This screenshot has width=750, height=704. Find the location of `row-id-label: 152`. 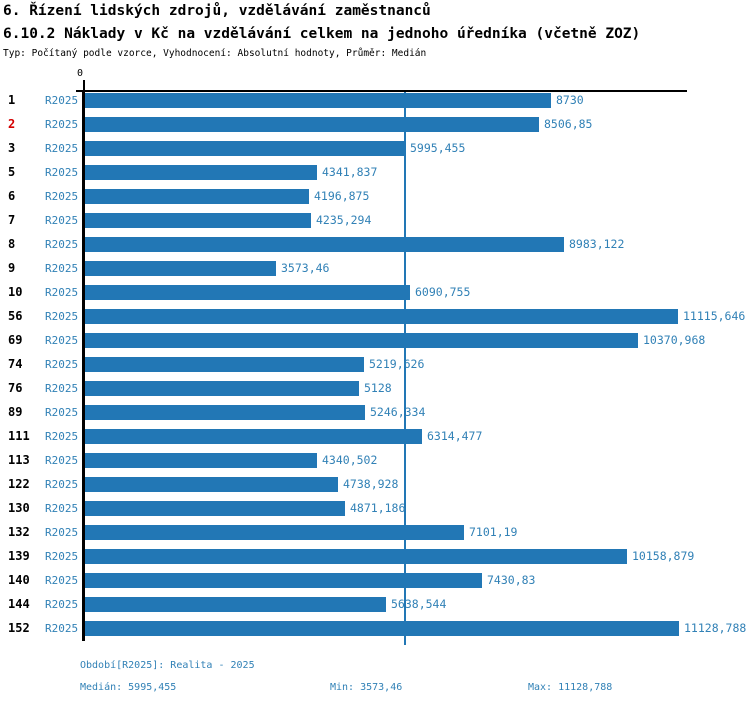

row-id-label: 152 is located at coordinates (19, 628).